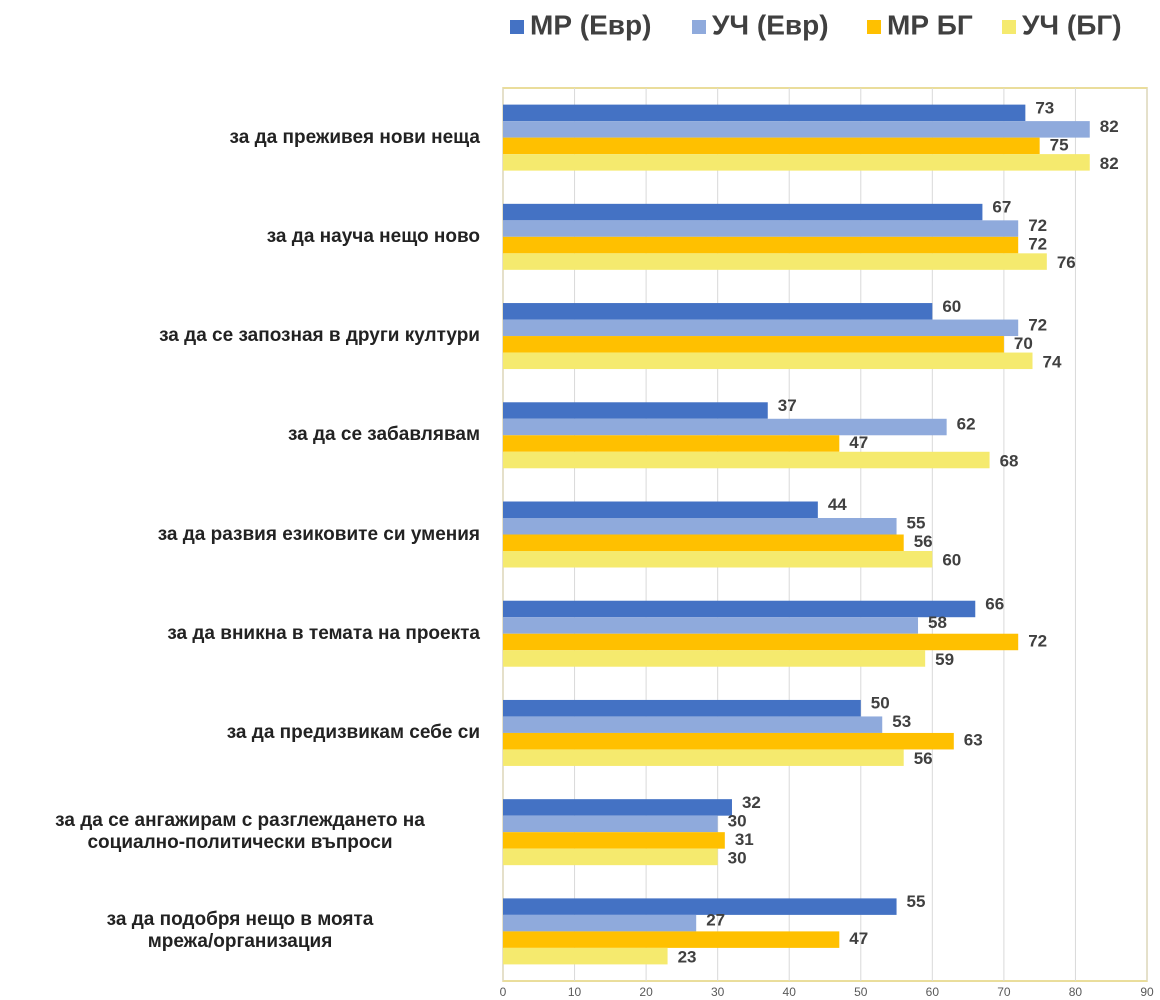  Describe the element at coordinates (1066, 262) in the screenshot. I see `value-label: 76` at that location.